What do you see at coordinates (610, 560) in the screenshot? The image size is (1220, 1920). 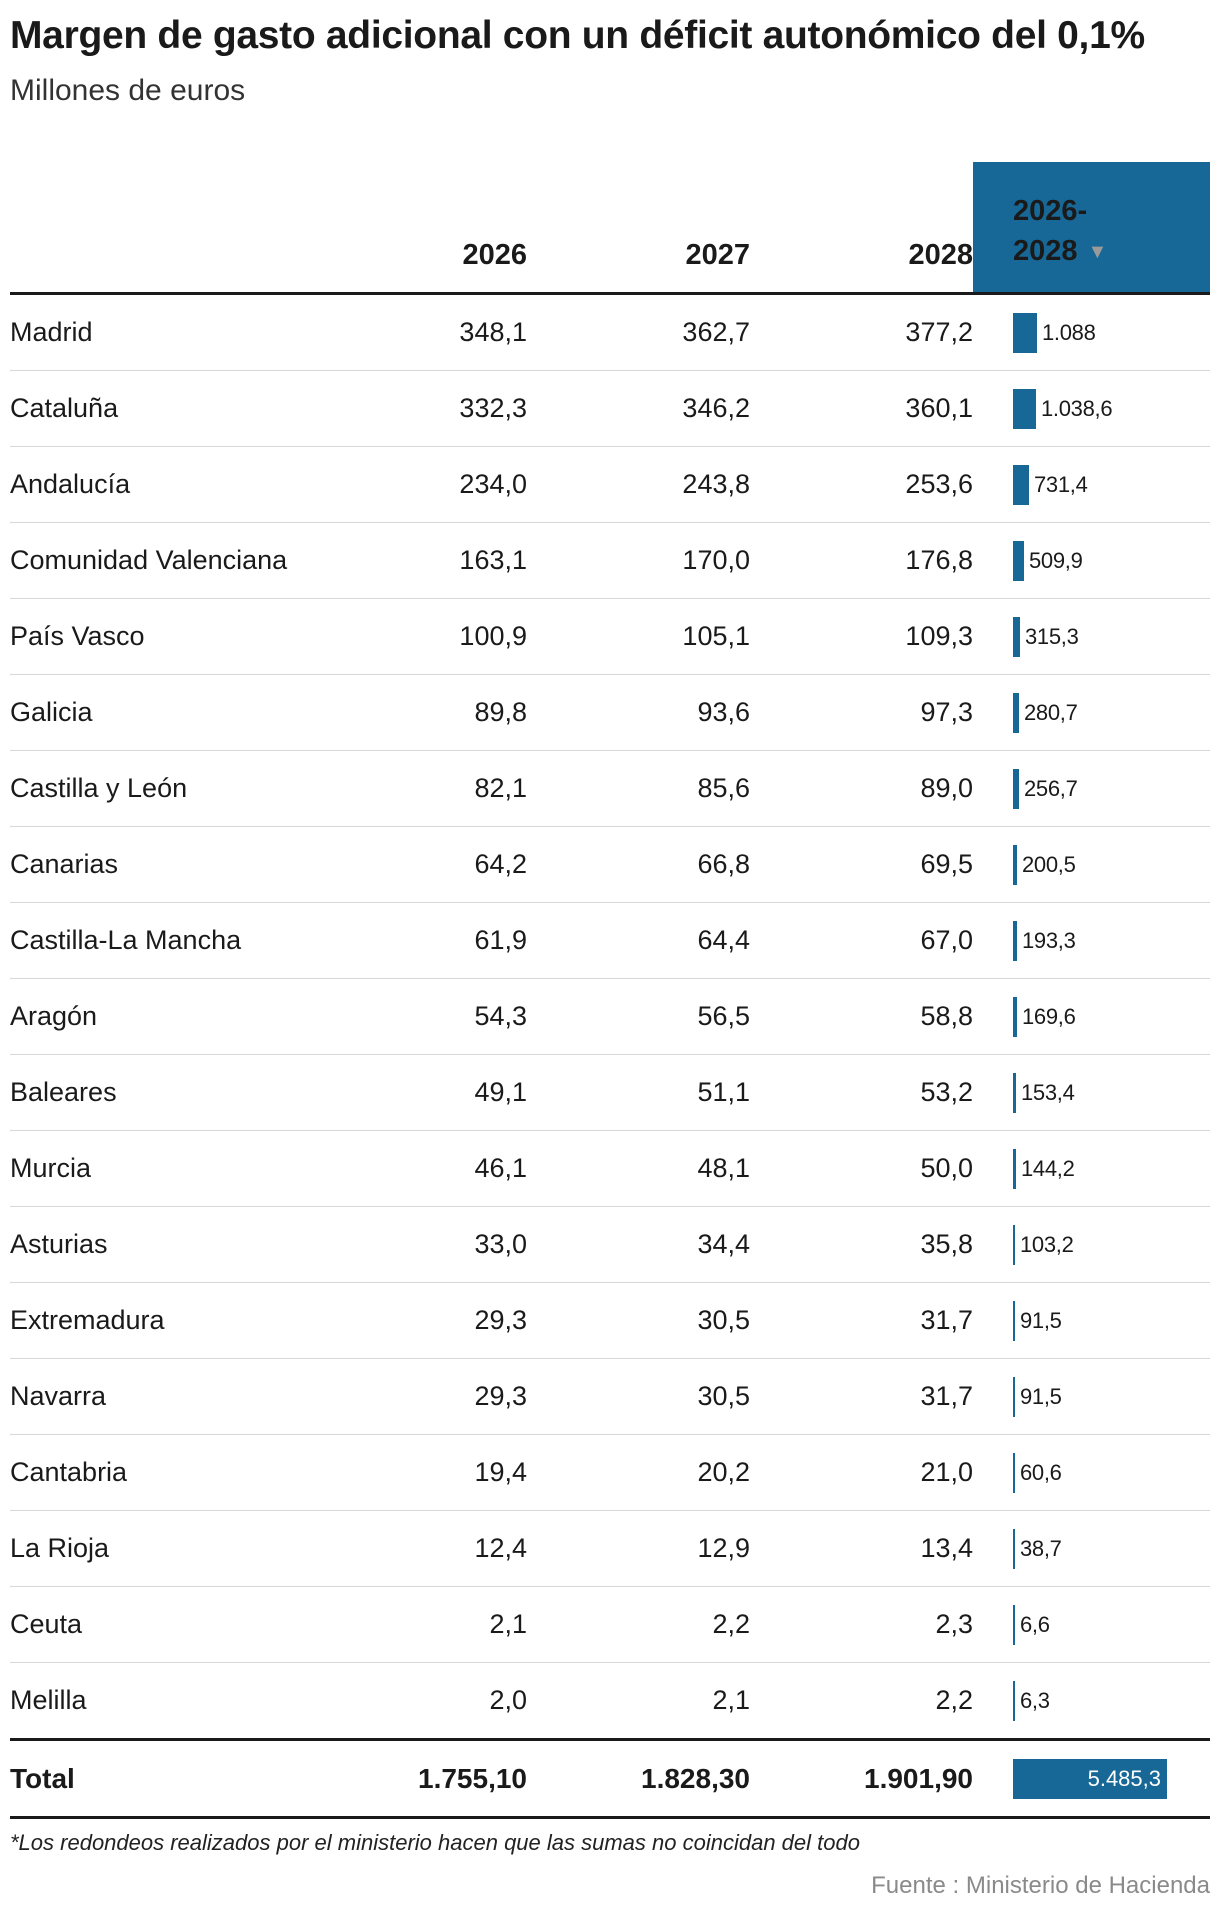 I see `table-row: Comunidad Valenciana 163,1 170,0 176,8 509,9` at bounding box center [610, 560].